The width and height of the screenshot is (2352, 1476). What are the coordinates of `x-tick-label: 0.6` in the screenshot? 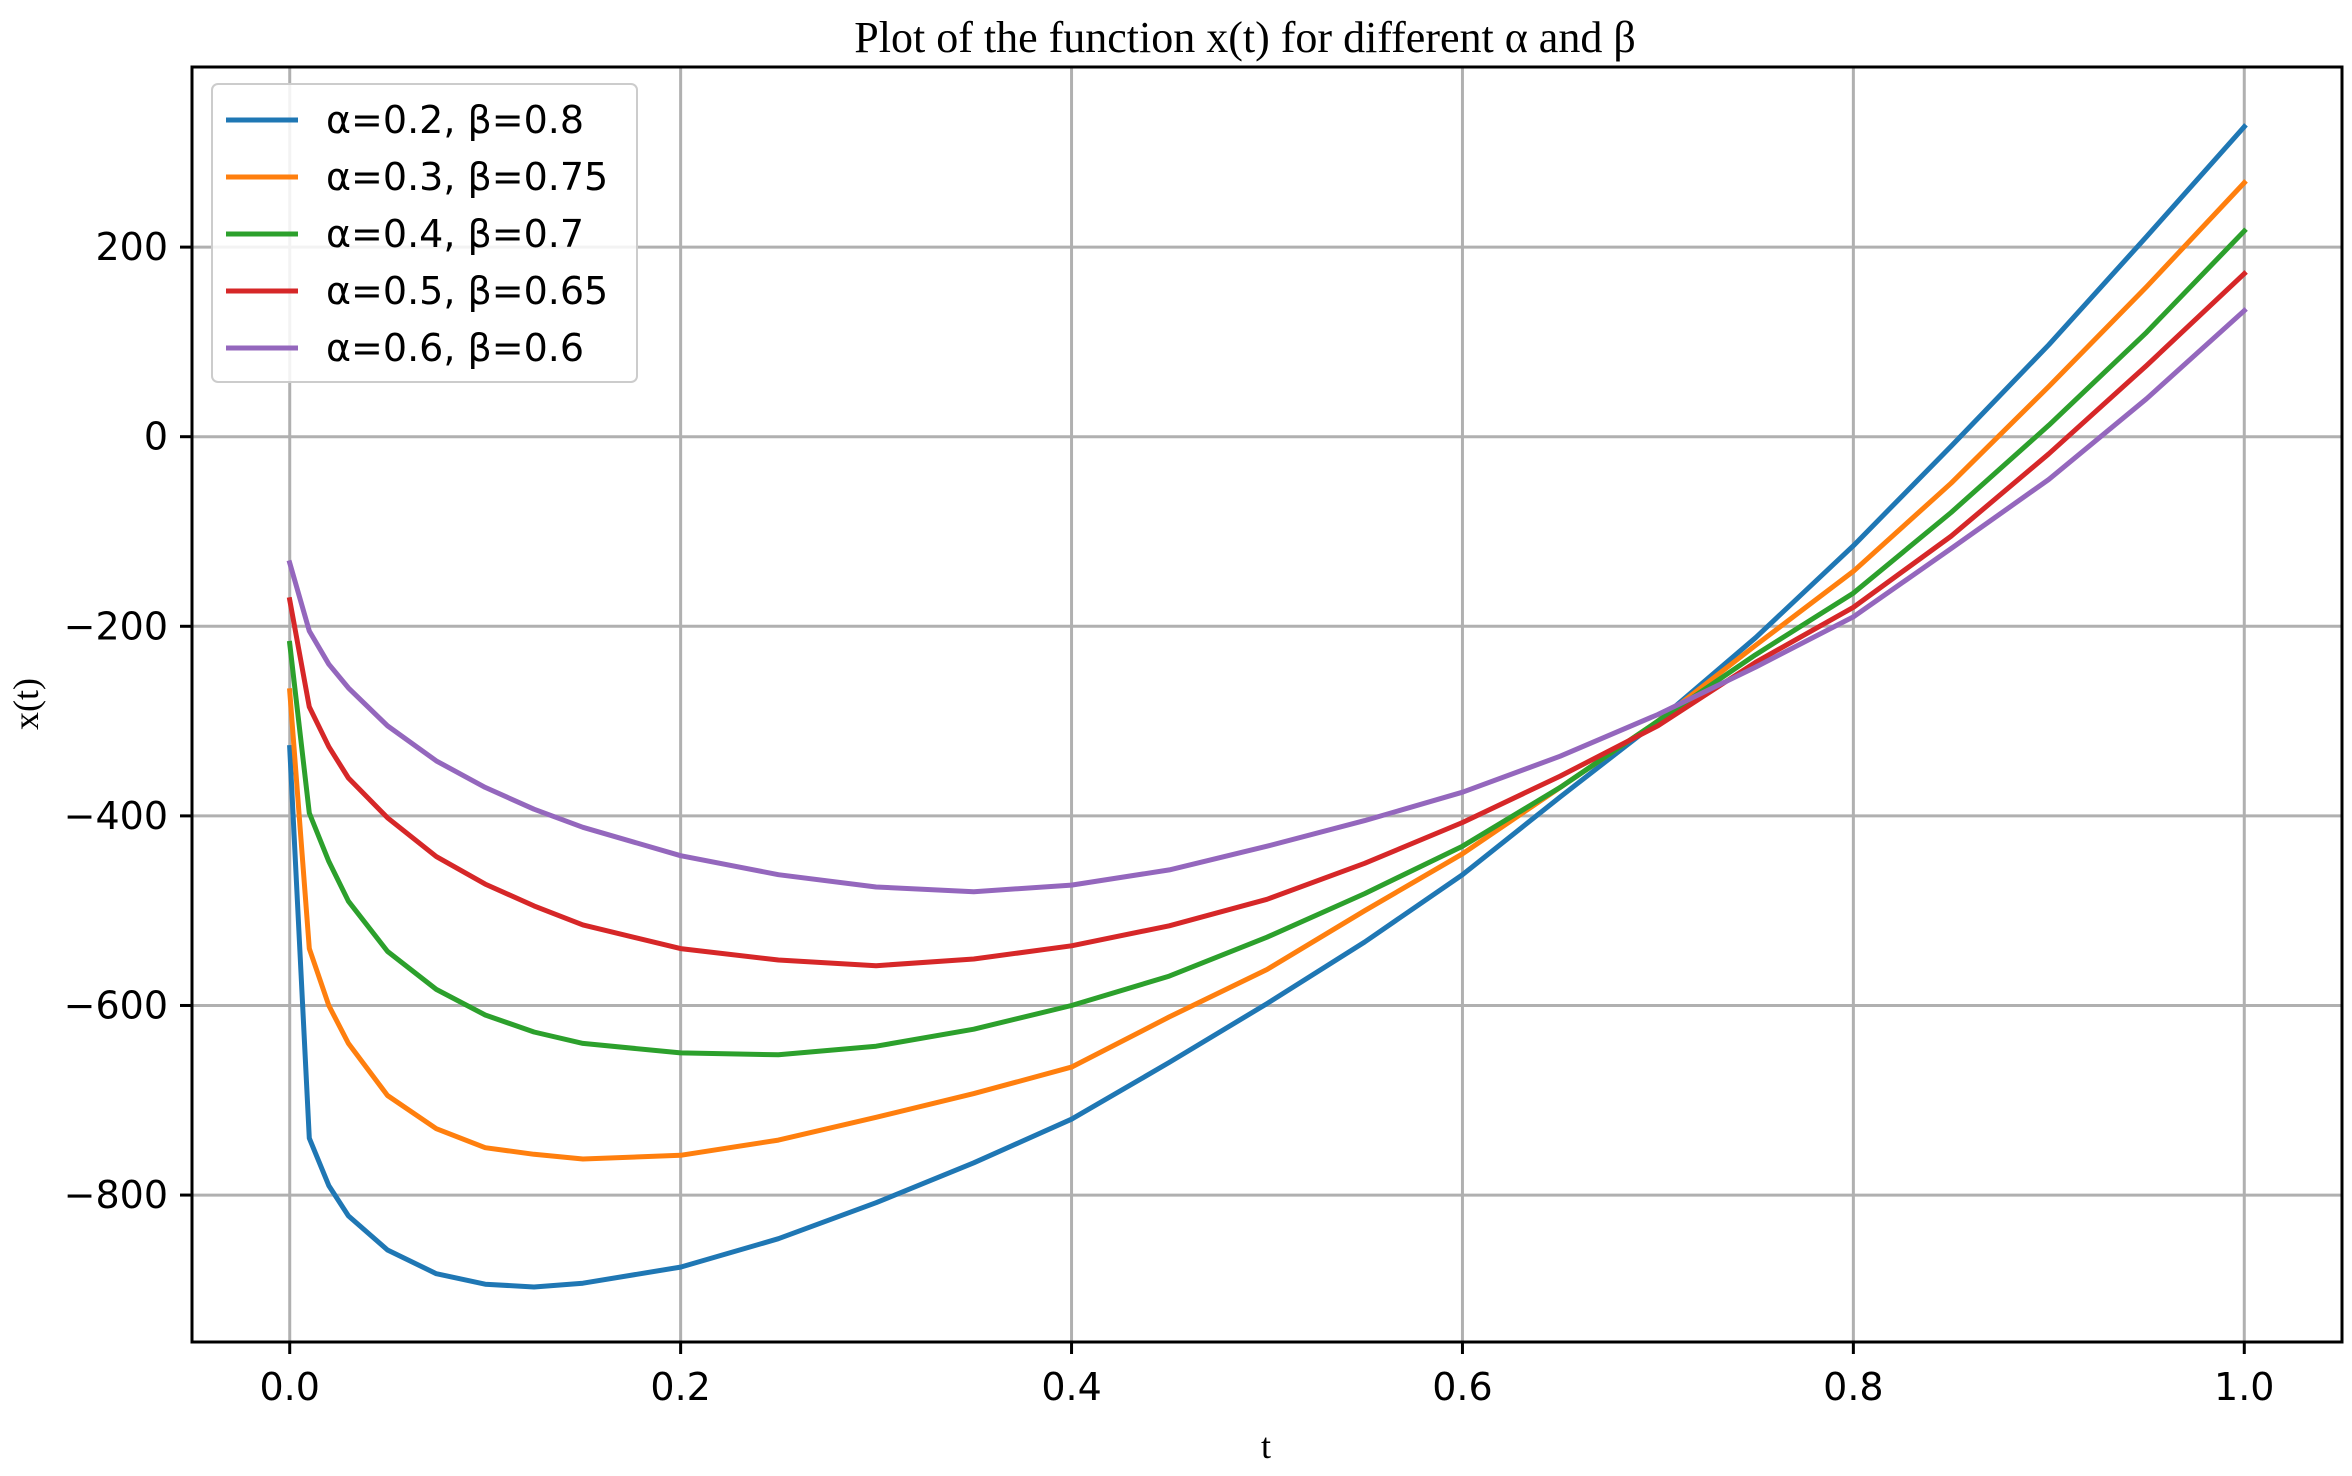 It's located at (1462, 1387).